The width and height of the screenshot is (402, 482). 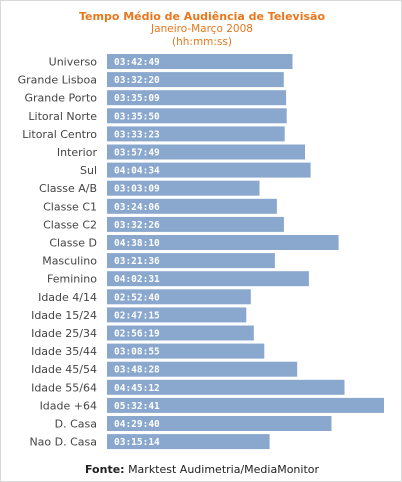 I want to click on category-label: Masculino, so click(x=69, y=261).